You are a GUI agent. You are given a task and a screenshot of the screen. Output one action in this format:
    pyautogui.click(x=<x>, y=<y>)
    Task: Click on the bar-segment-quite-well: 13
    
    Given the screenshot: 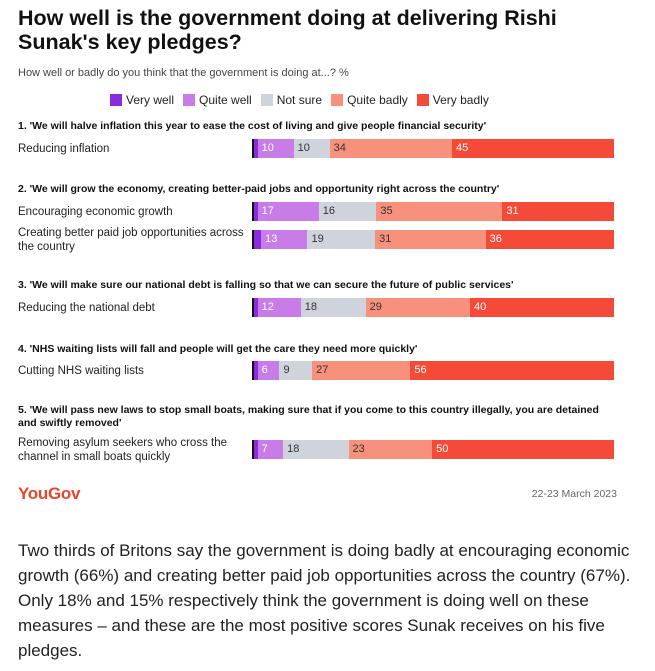 What is the action you would take?
    pyautogui.click(x=284, y=239)
    